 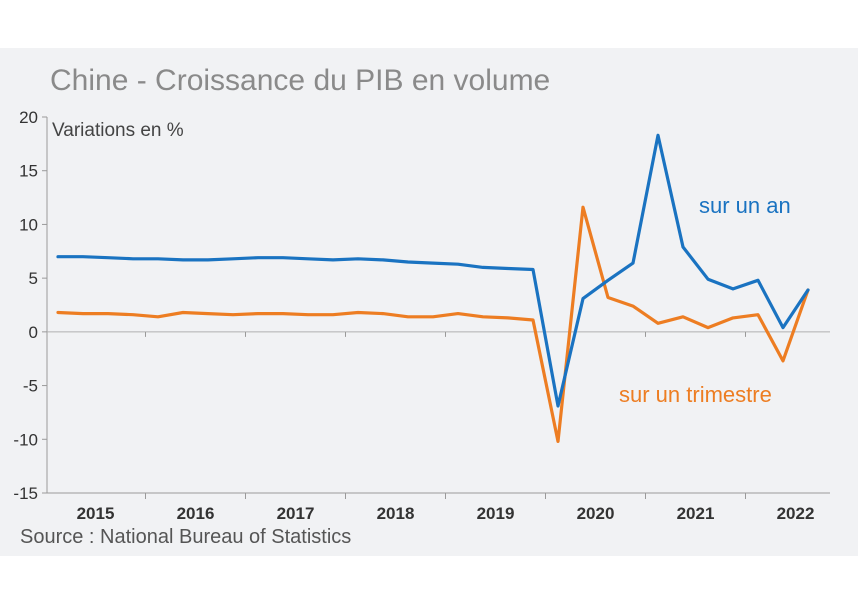 I want to click on x-tick-label: 2022, so click(x=796, y=513).